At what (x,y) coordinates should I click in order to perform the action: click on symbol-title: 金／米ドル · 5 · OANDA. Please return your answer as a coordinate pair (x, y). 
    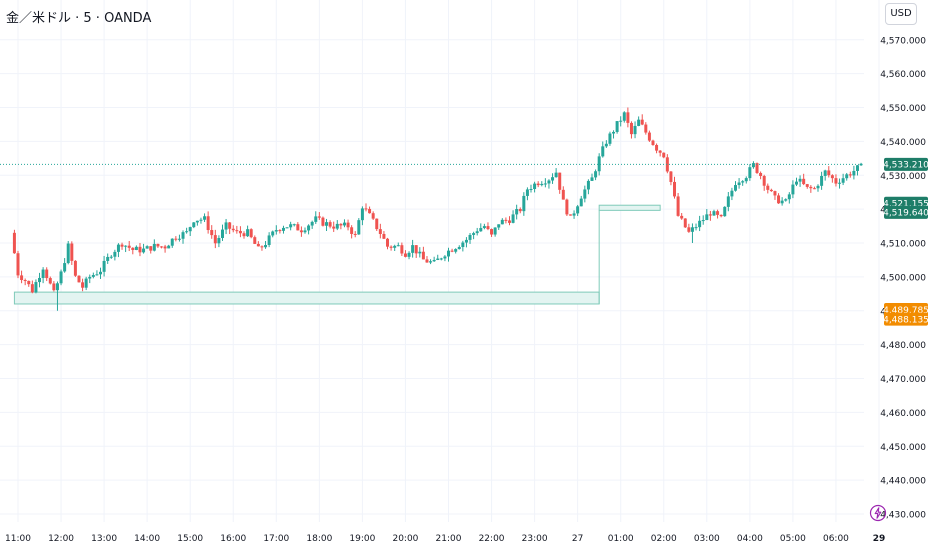
    Looking at the image, I should click on (79, 18).